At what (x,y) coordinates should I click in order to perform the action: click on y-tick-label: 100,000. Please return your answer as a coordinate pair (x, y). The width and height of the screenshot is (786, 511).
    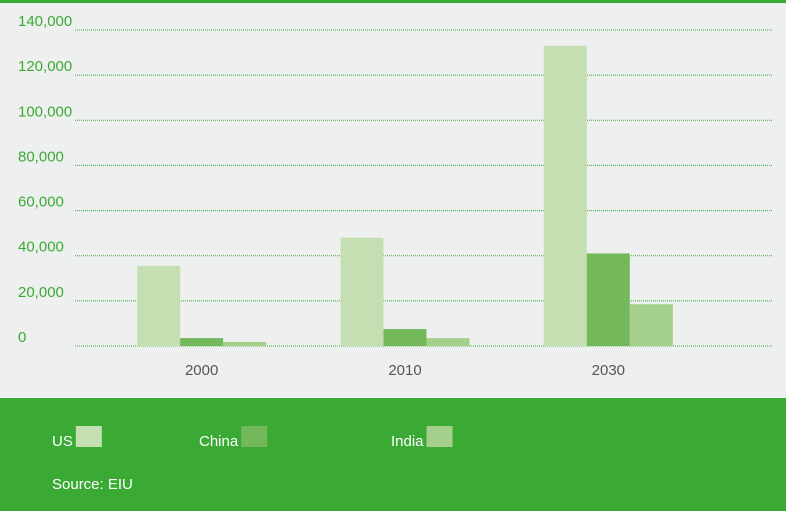
    Looking at the image, I should click on (45, 111).